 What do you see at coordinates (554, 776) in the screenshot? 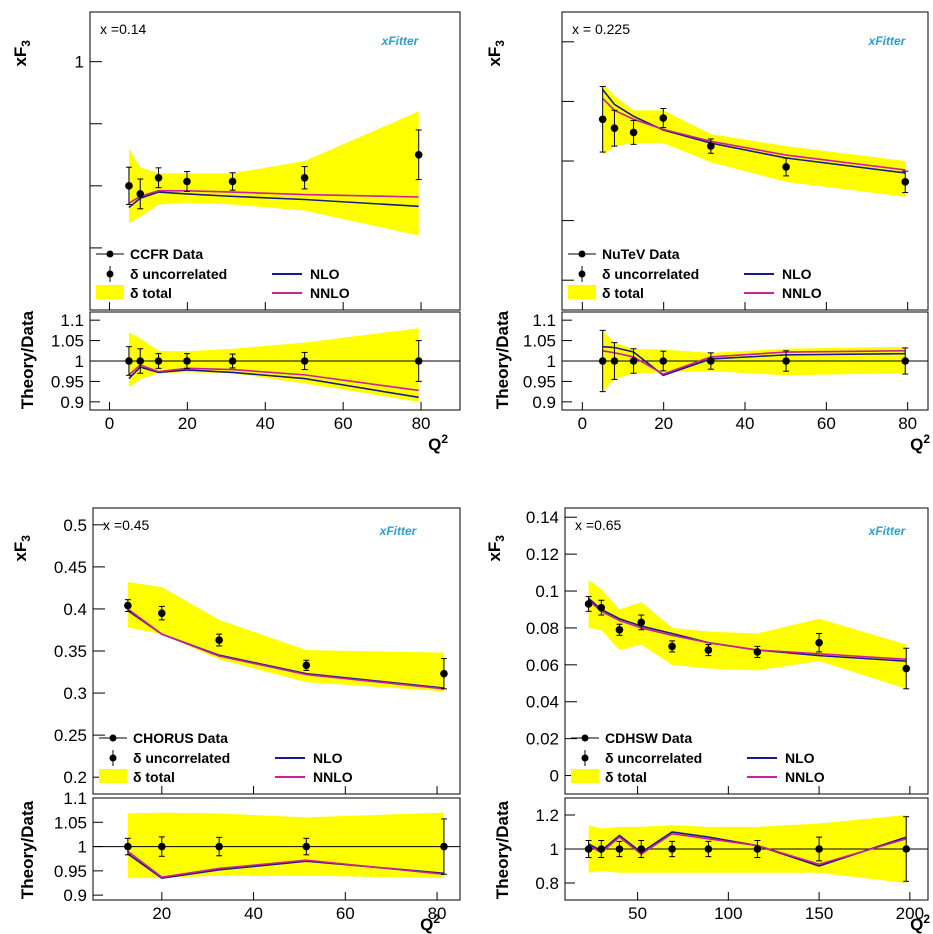
I see `y-tick-label: 0` at bounding box center [554, 776].